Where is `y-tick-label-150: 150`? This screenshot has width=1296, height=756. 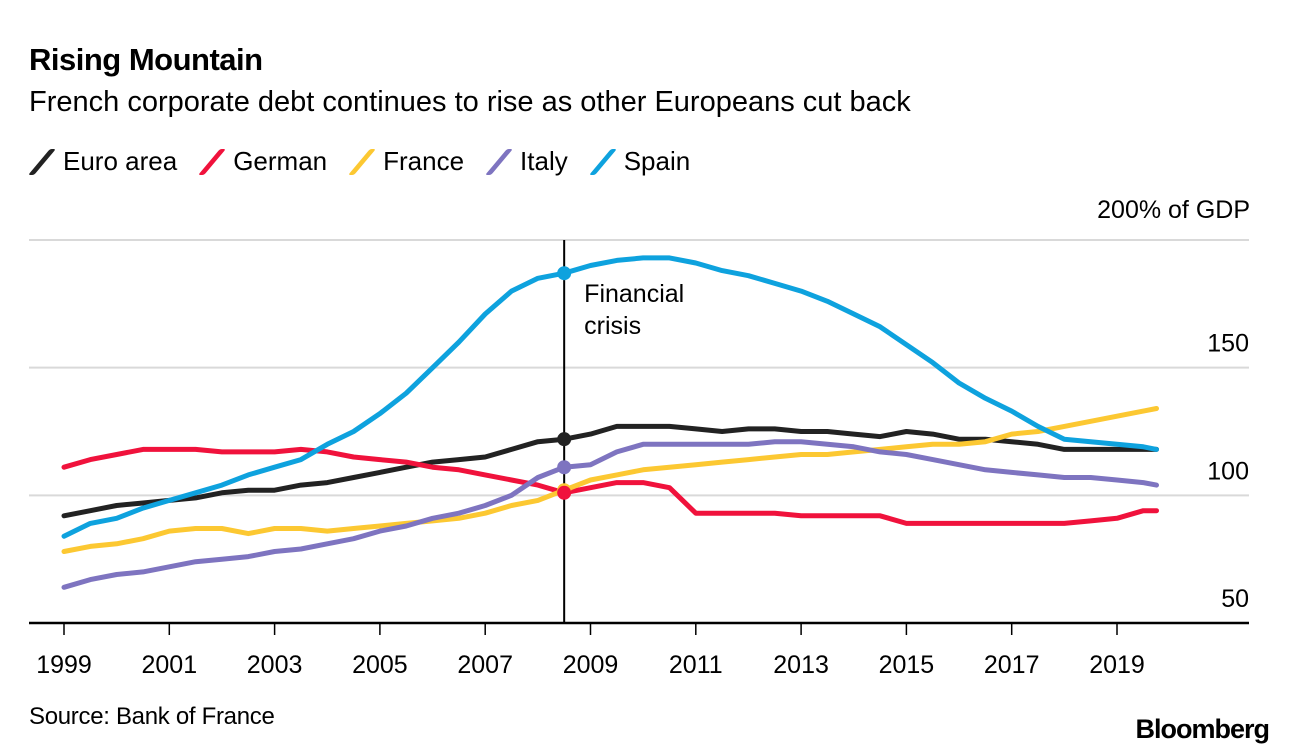 y-tick-label-150: 150 is located at coordinates (1228, 344).